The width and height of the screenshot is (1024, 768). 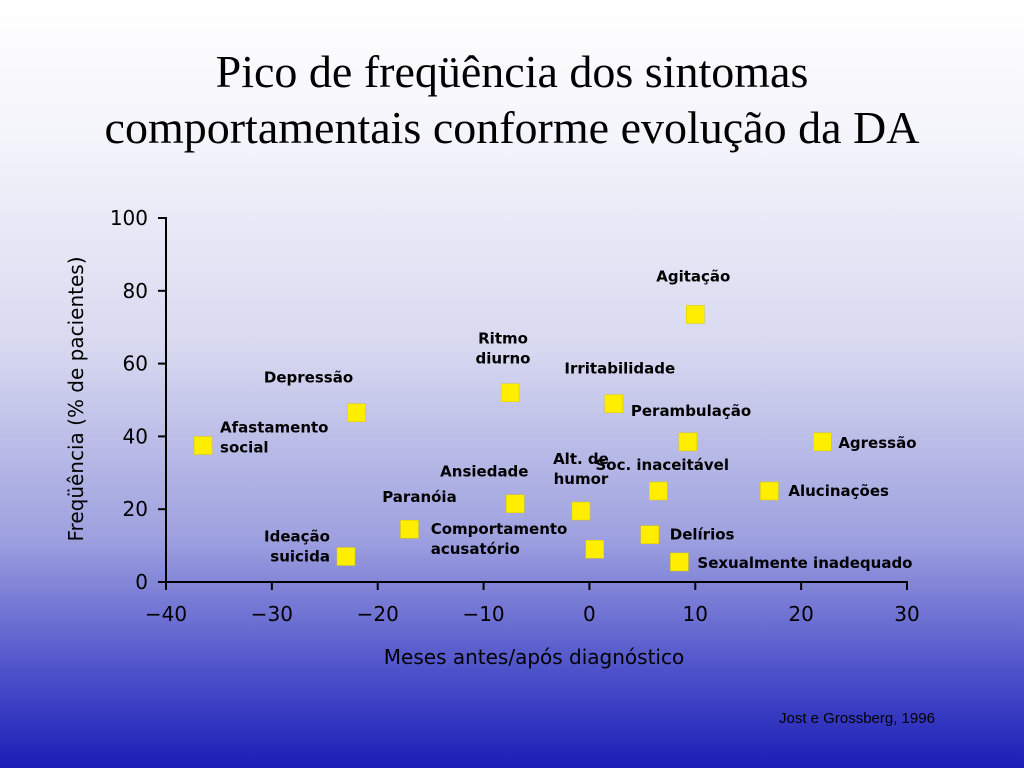 I want to click on point-label: Delírios, so click(x=702, y=535).